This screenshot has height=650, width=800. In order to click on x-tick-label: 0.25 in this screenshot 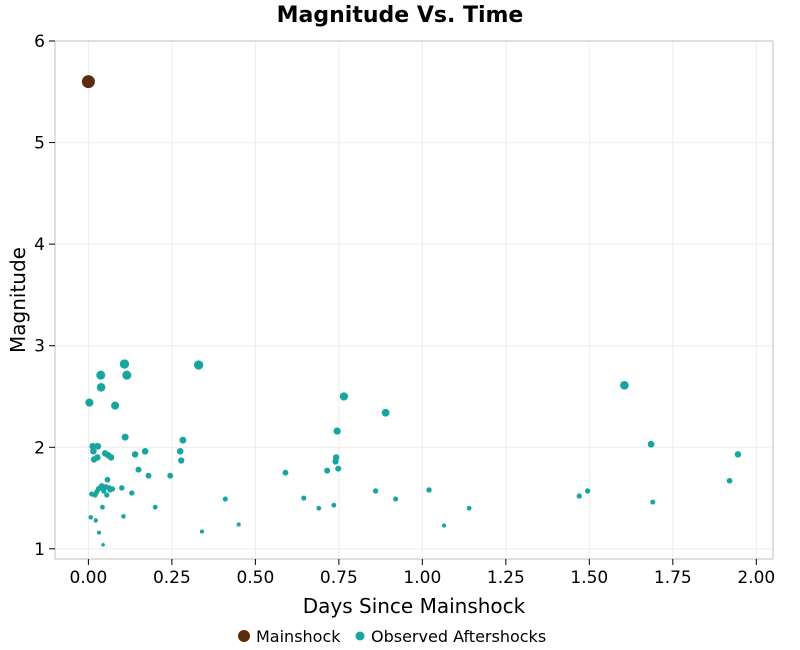, I will do `click(172, 578)`.